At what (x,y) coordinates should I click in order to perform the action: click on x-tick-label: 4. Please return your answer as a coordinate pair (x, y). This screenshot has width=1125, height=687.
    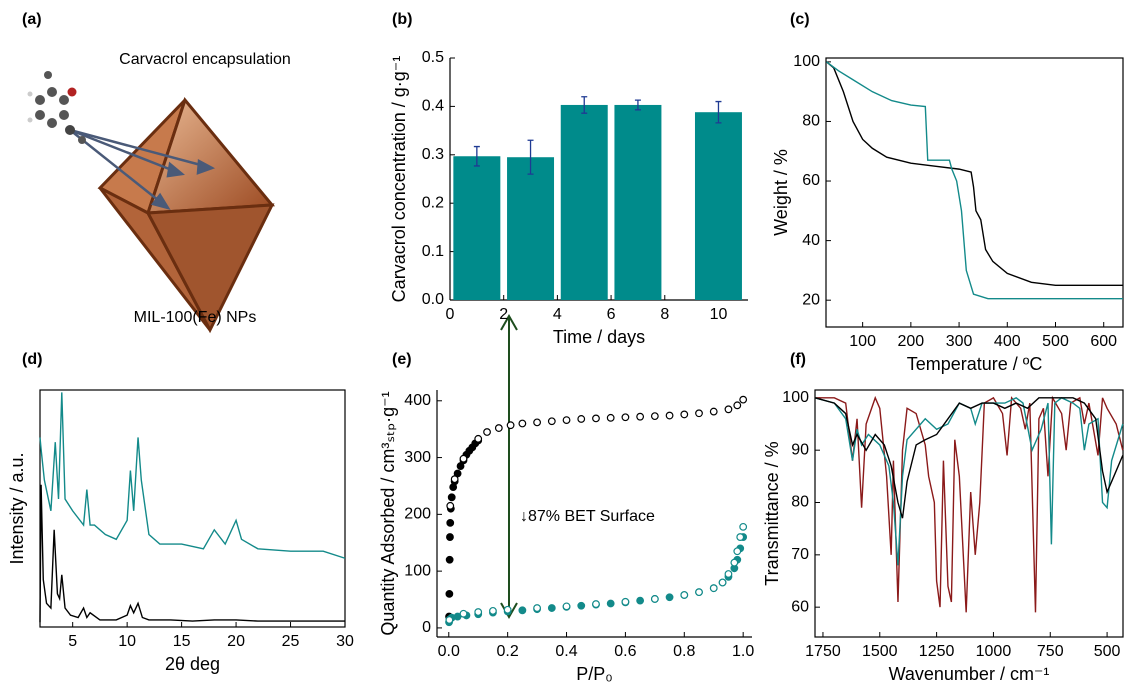
    Looking at the image, I should click on (557, 314).